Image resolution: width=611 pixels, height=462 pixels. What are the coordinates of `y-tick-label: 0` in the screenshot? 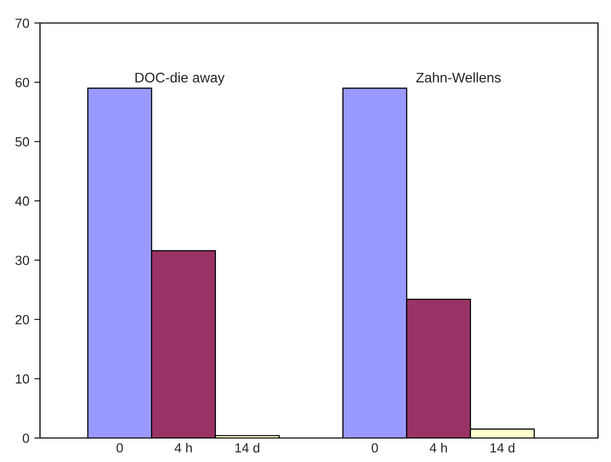 It's located at (26, 438).